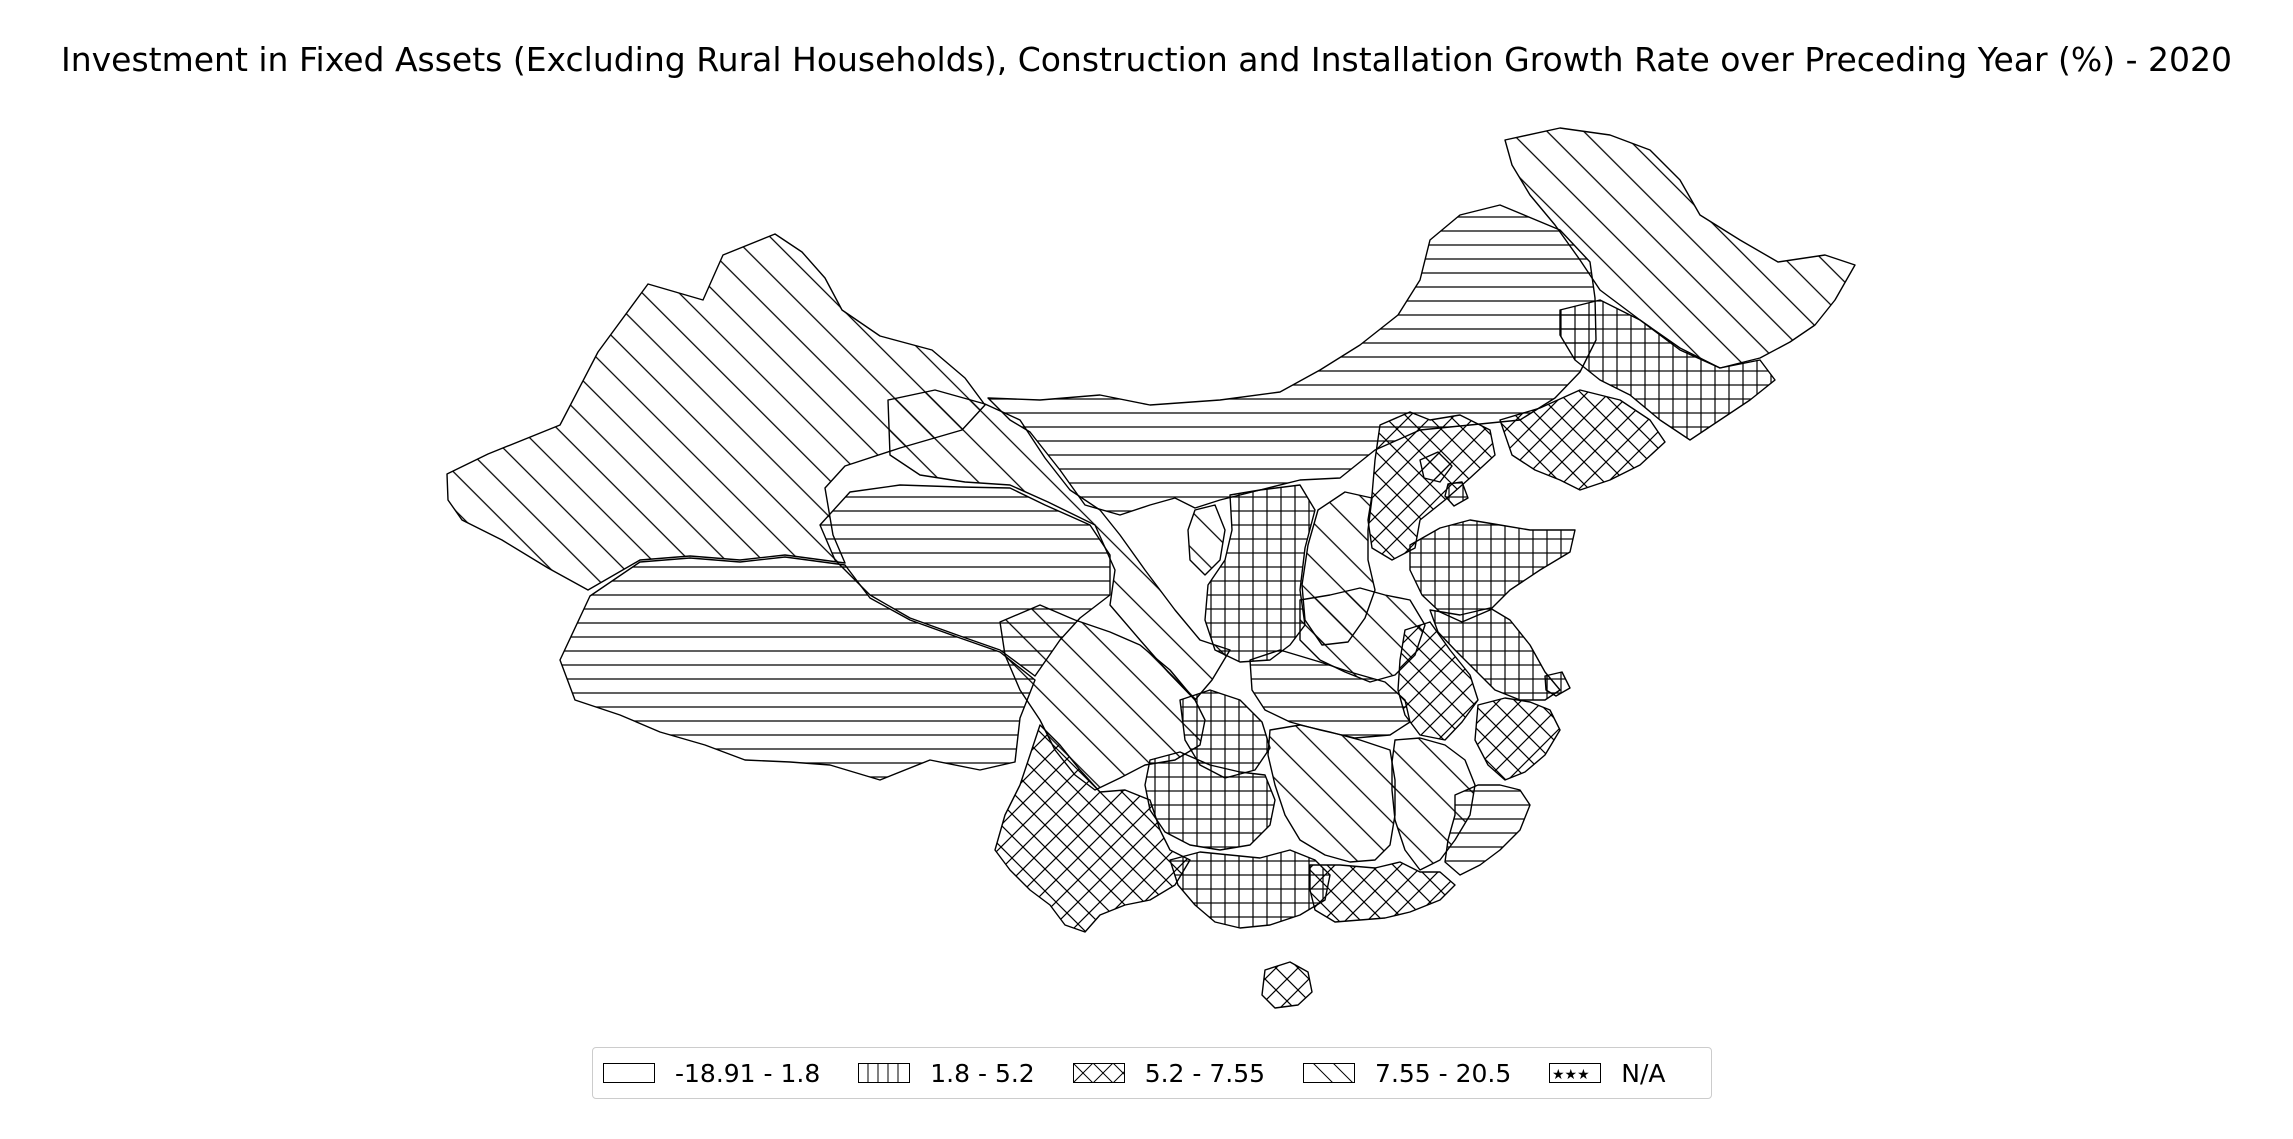 Image resolution: width=2293 pixels, height=1139 pixels. What do you see at coordinates (1331, 793) in the screenshot?
I see `region-hunan` at bounding box center [1331, 793].